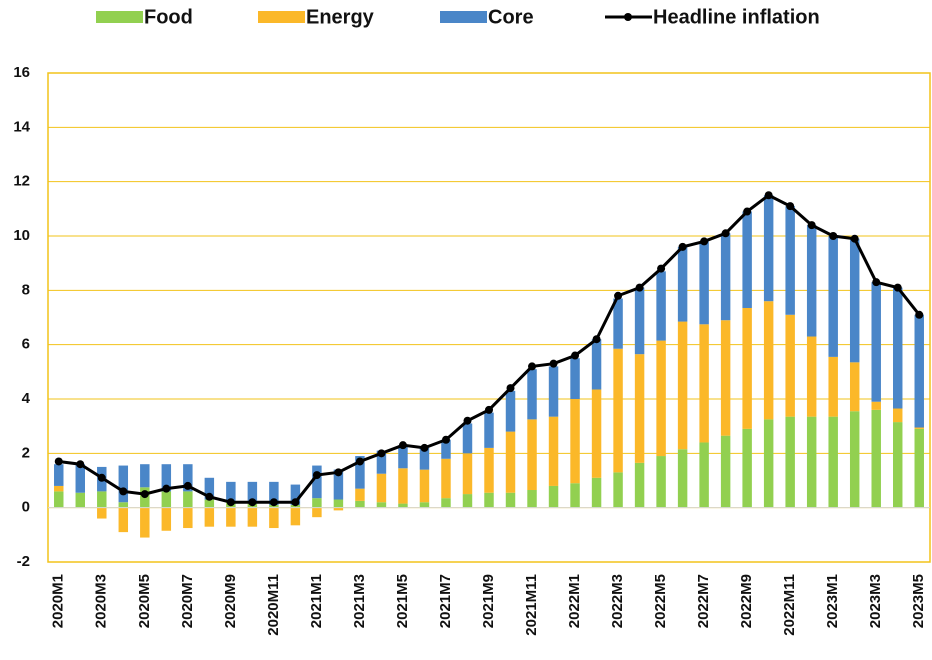 This screenshot has height=660, width=932. What do you see at coordinates (21, 235) in the screenshot?
I see `y-tick-label: 10` at bounding box center [21, 235].